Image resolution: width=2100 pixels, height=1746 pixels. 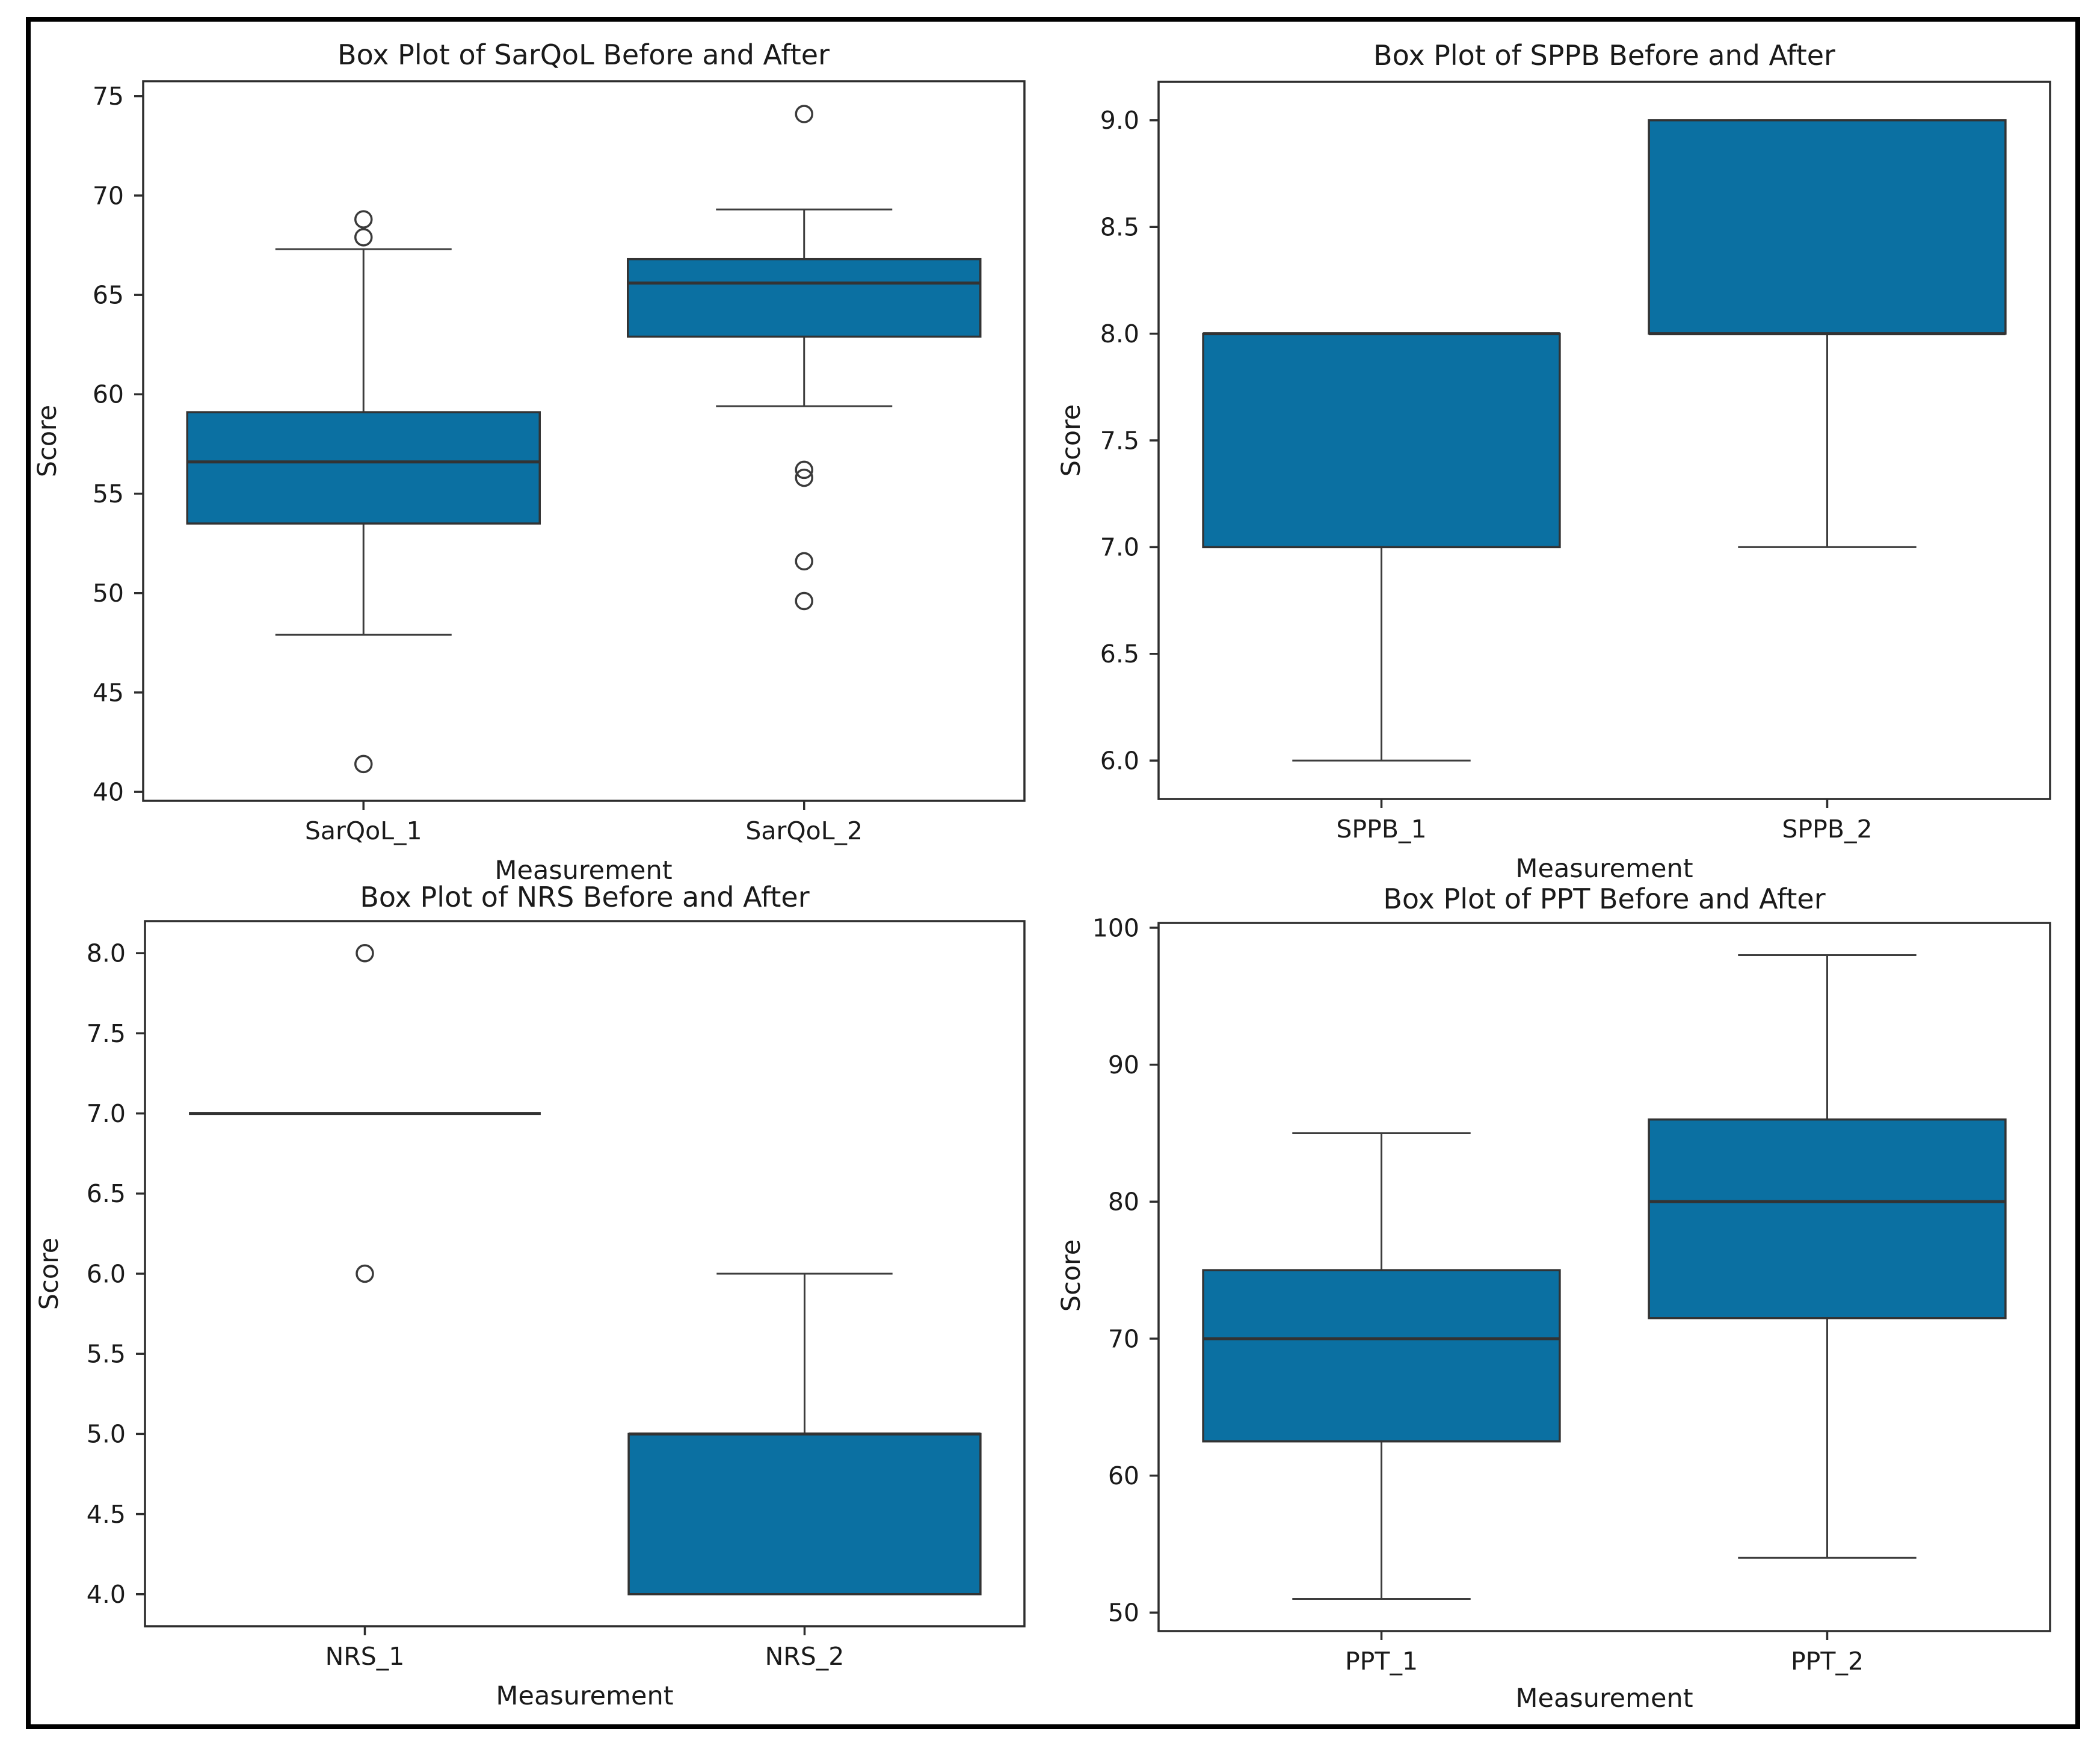 What do you see at coordinates (1604, 55) in the screenshot?
I see `plot-title-sppb: Box Plot of SPPB Before and After` at bounding box center [1604, 55].